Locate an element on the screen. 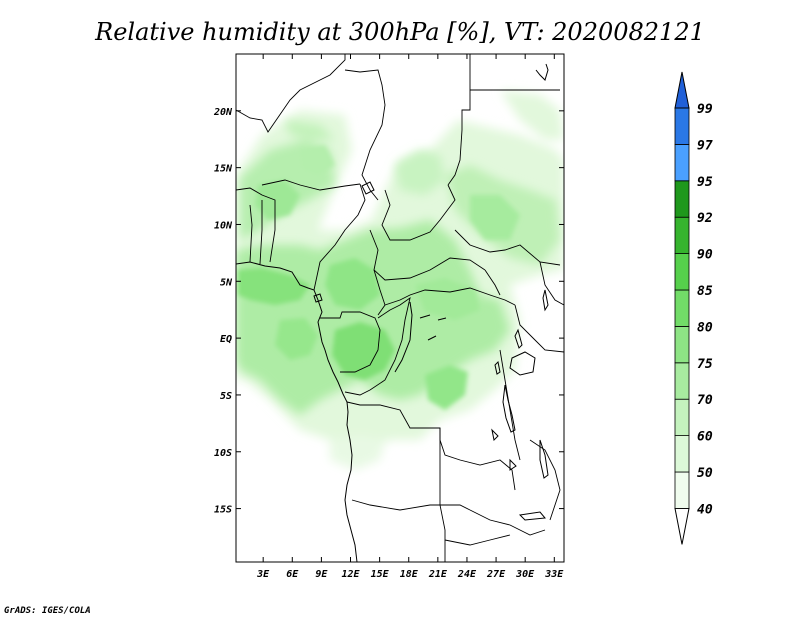 The image size is (800, 618). lat-tick-label: EQ is located at coordinates (226, 339).